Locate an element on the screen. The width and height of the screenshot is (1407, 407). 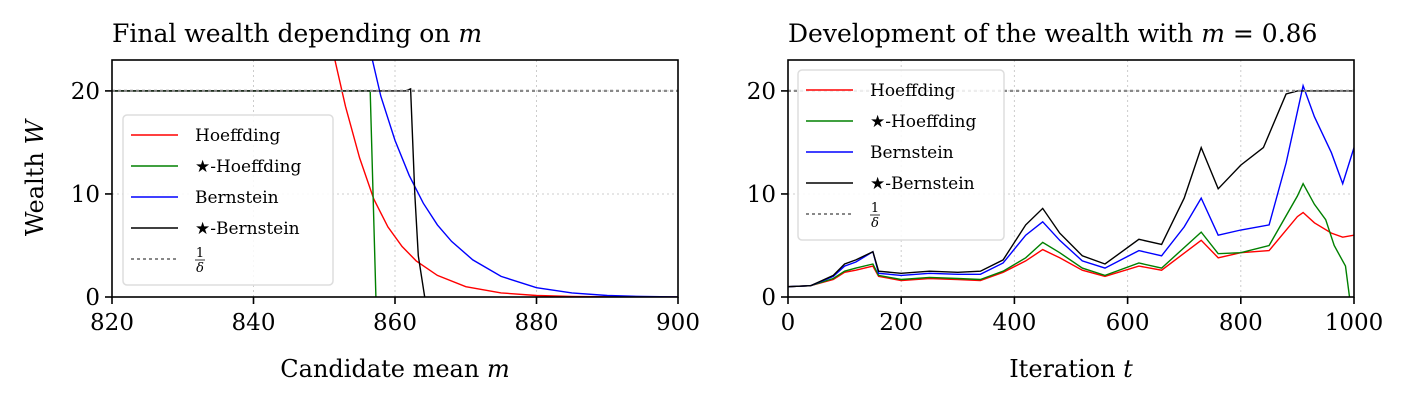
right-xlabel: Iteration t is located at coordinates (1071, 369).